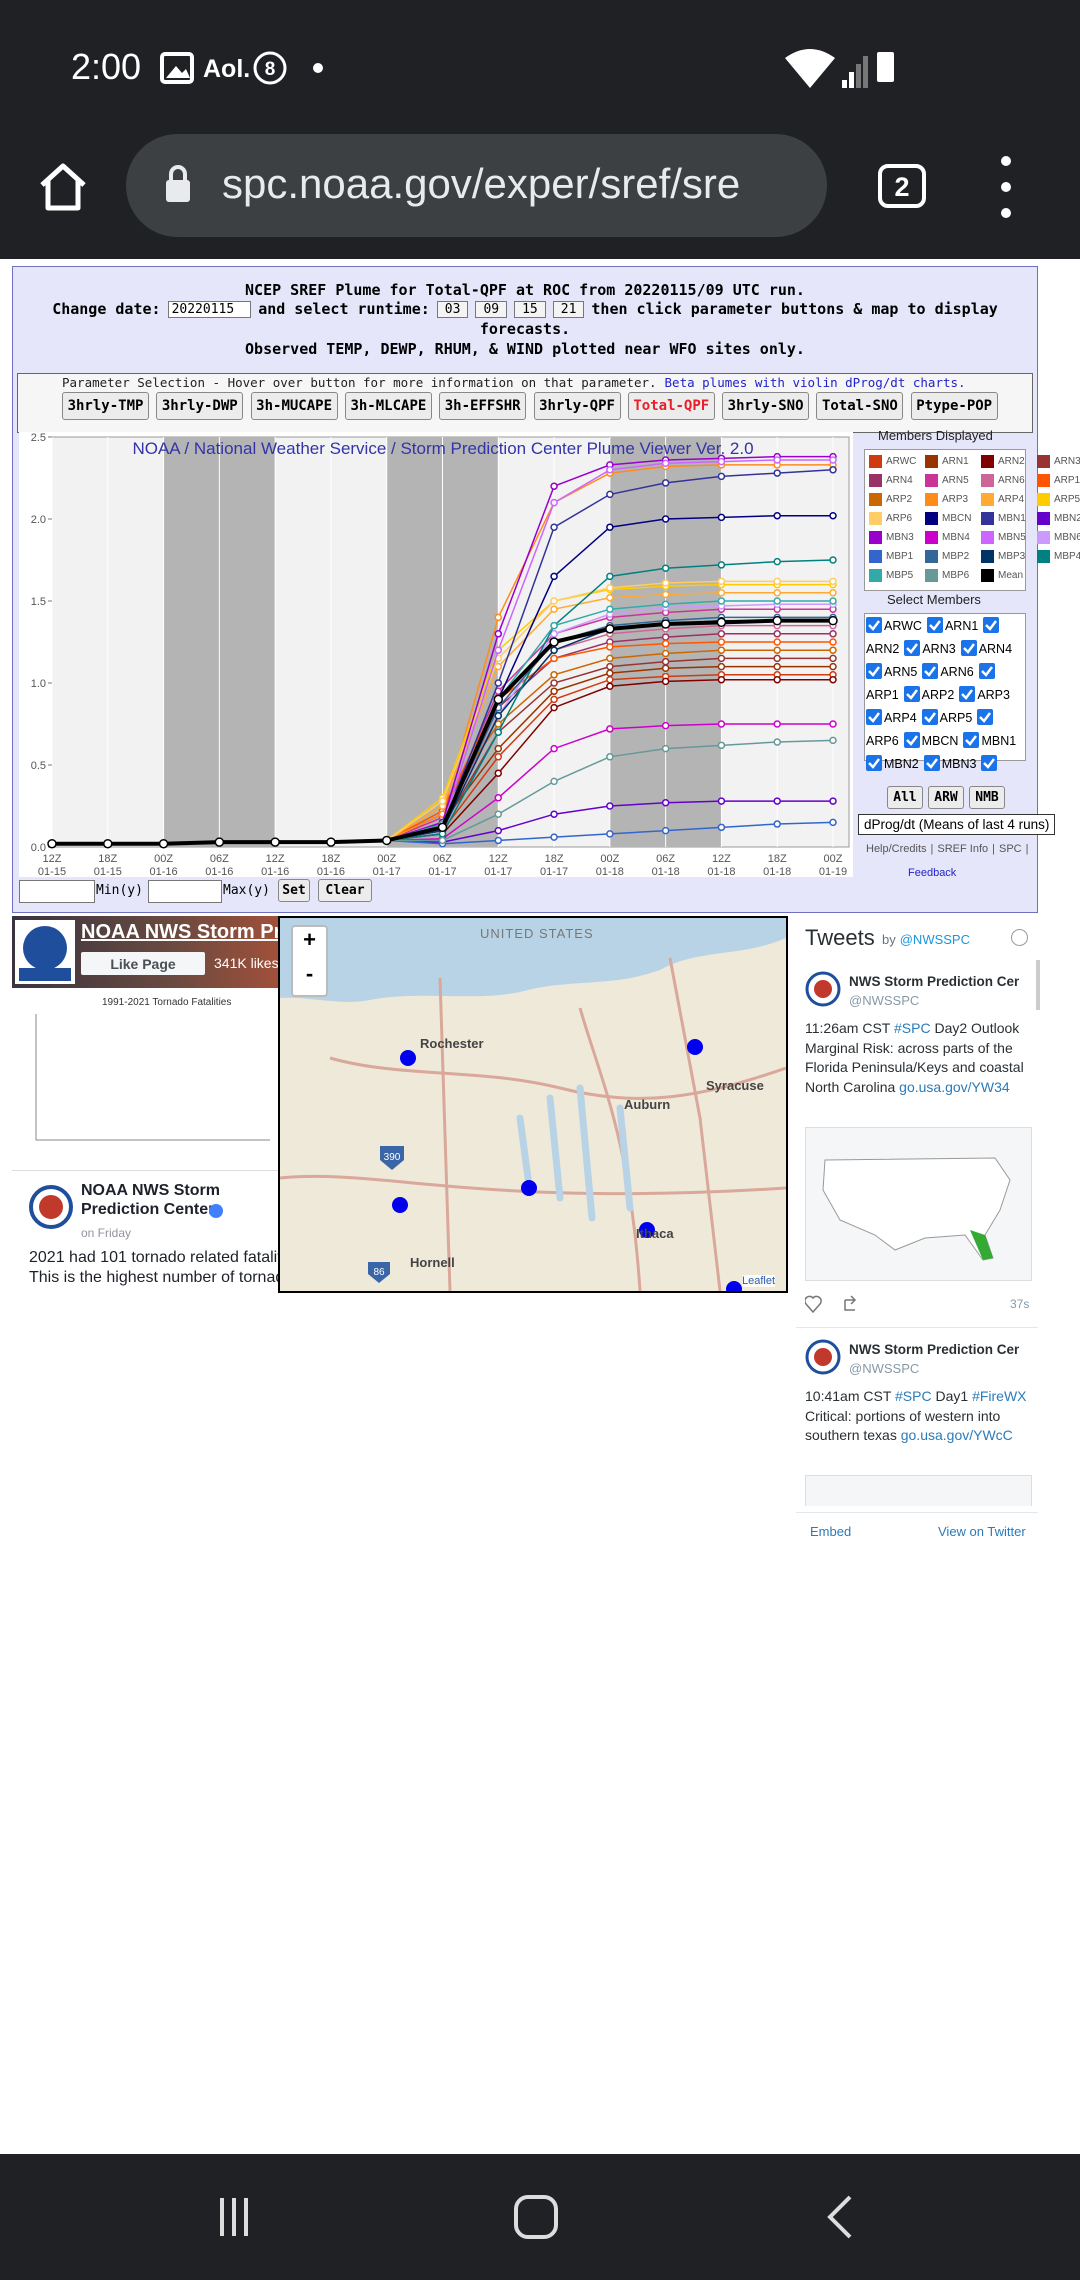 The width and height of the screenshot is (1080, 2280). What do you see at coordinates (452, 309) in the screenshot?
I see `runtime-box: 03` at bounding box center [452, 309].